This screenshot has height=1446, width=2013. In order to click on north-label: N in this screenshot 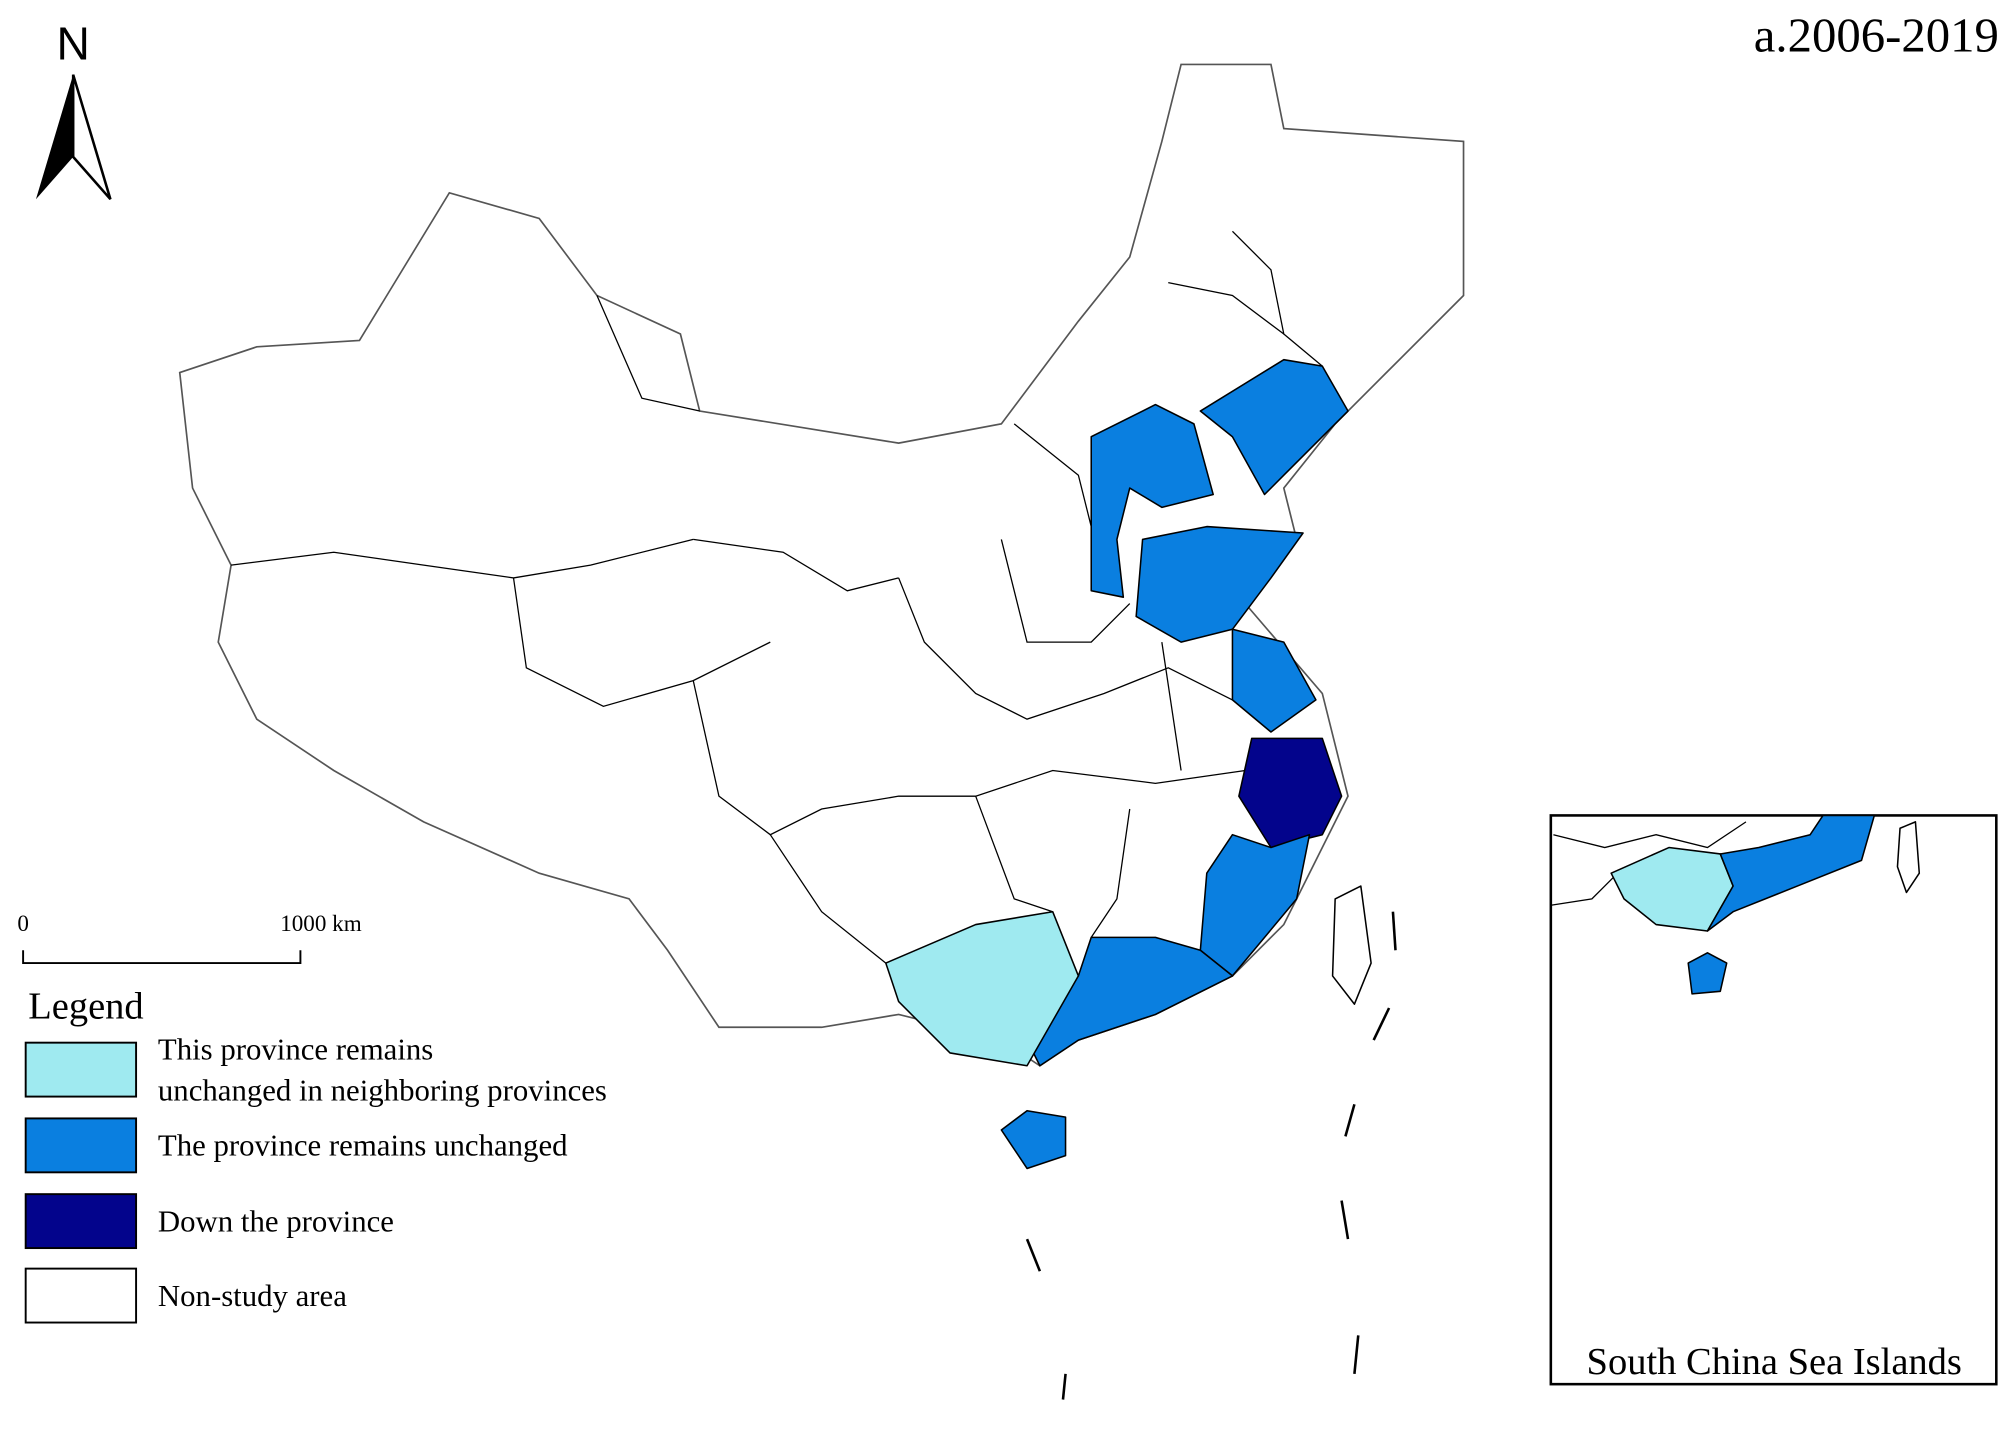, I will do `click(72, 43)`.